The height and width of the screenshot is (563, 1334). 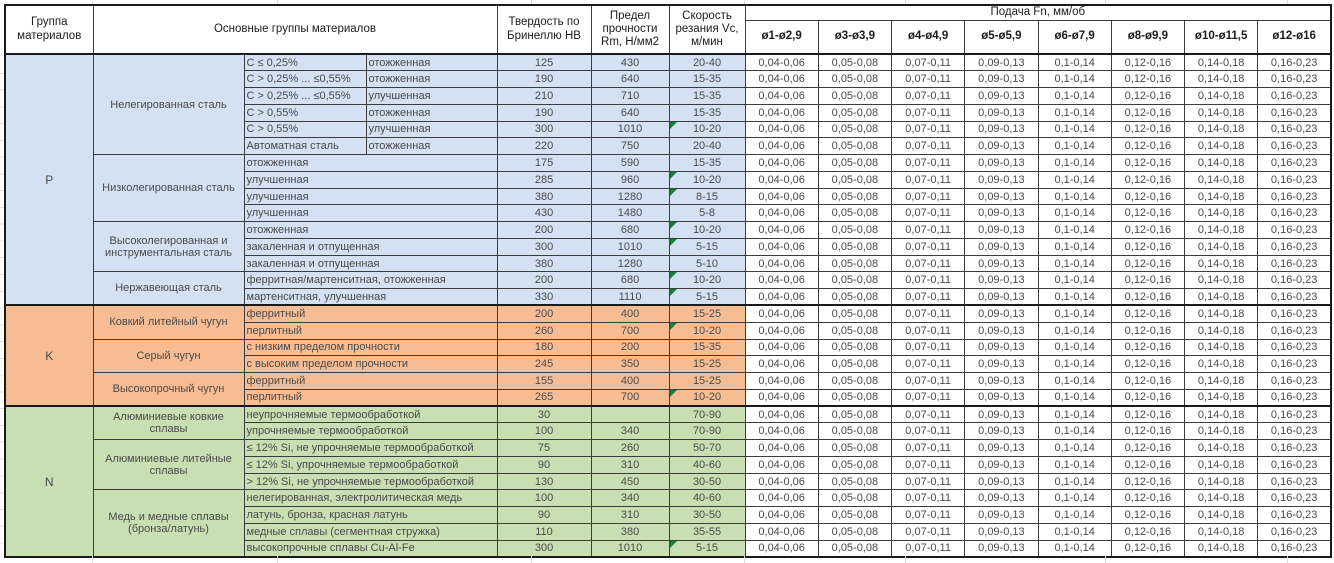 I want to click on description-cell: перлитный, so click(x=370, y=397).